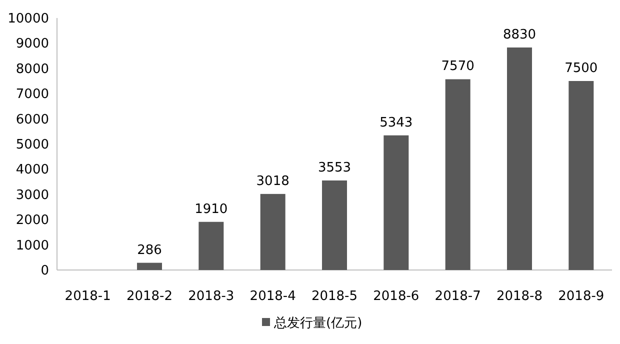 Image resolution: width=620 pixels, height=344 pixels. Describe the element at coordinates (335, 168) in the screenshot. I see `data-label: 3553` at that location.